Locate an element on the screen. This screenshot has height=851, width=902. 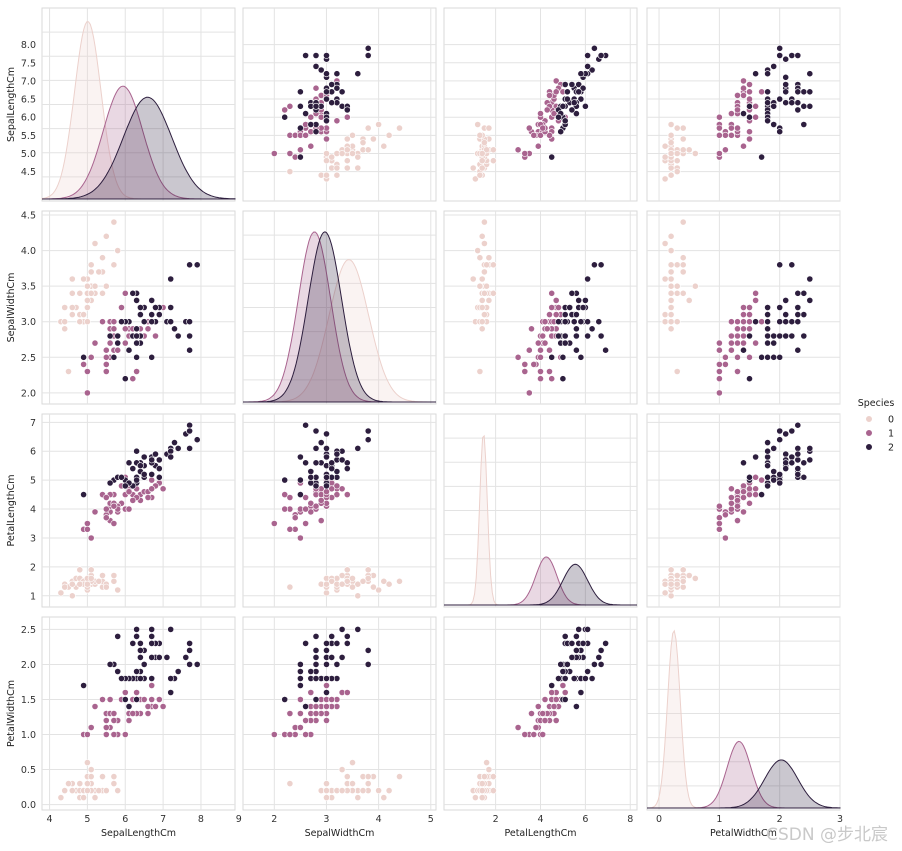
ytick-PetalLengthCm: 4 is located at coordinates (33, 510).